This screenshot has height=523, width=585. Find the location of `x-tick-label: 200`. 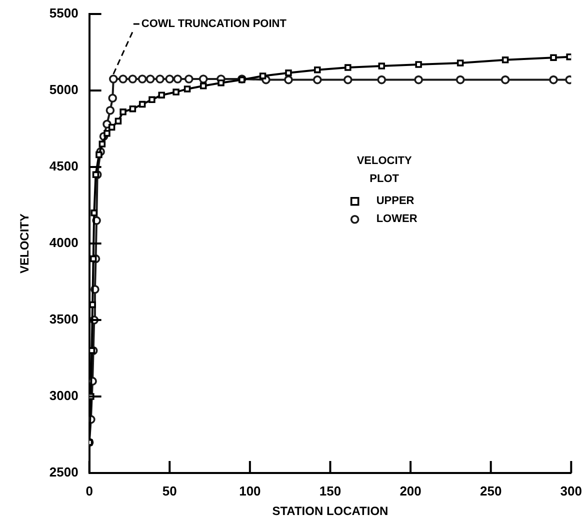

x-tick-label: 200 is located at coordinates (411, 490).